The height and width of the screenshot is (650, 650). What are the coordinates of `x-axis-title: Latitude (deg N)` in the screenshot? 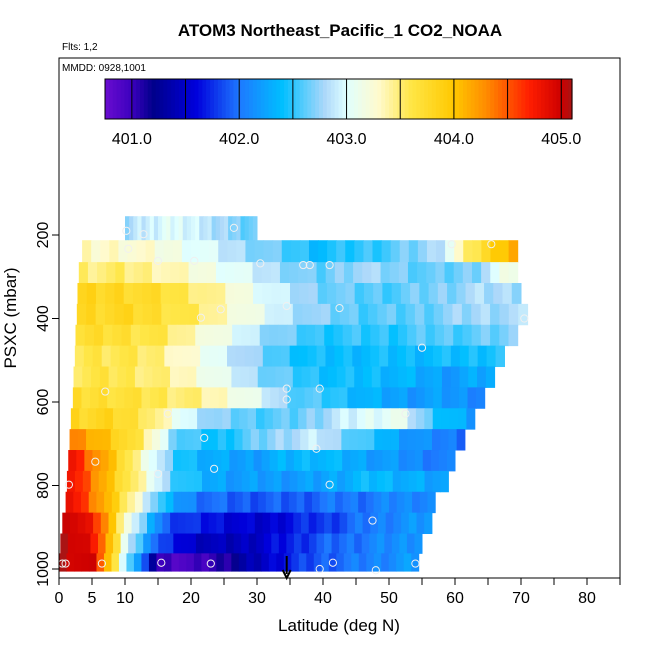 It's located at (339, 625).